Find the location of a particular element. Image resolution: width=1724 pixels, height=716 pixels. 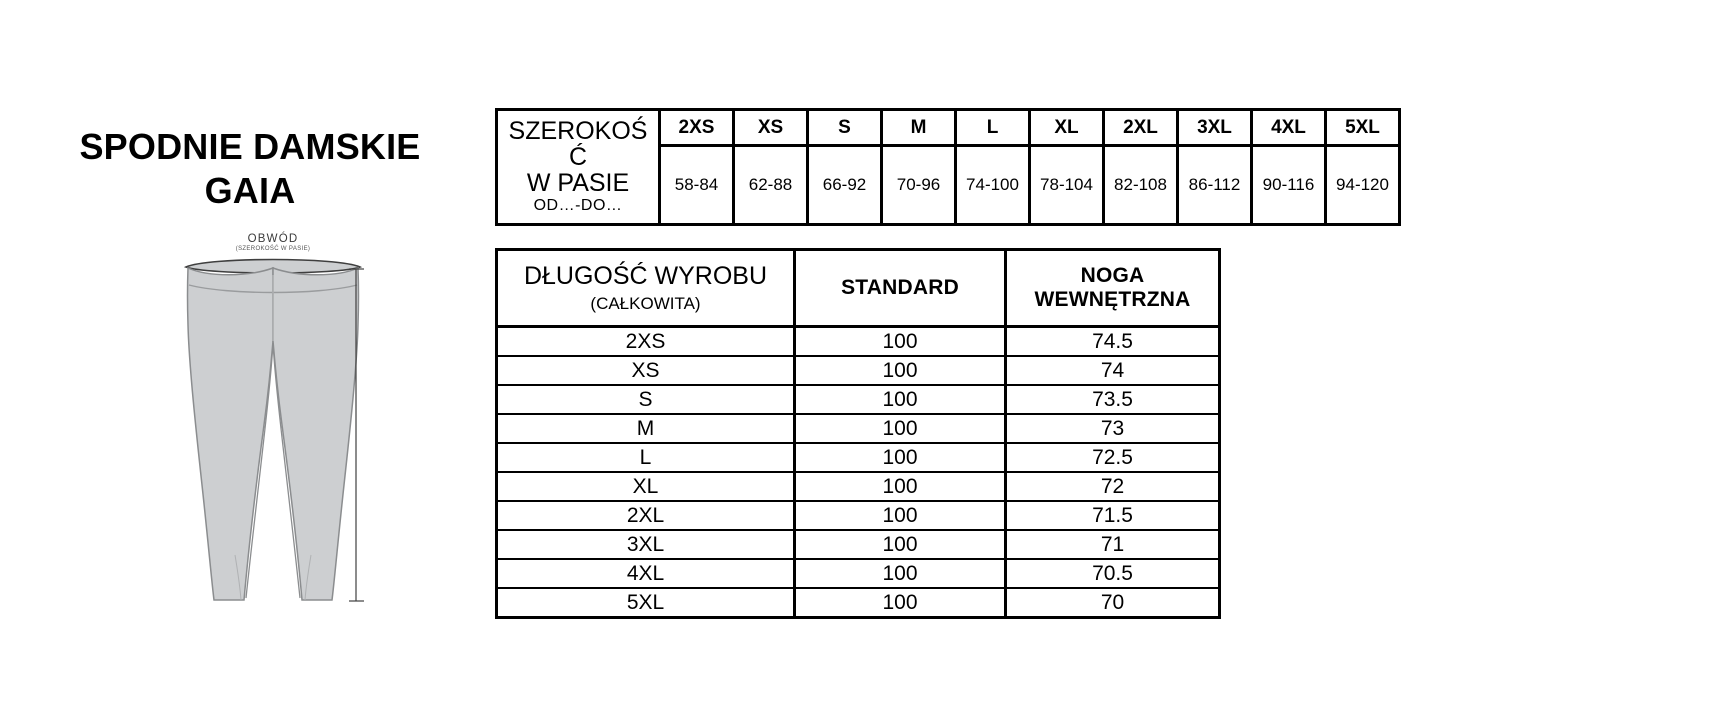

waist-width-value-s: 66-92 is located at coordinates (844, 185).